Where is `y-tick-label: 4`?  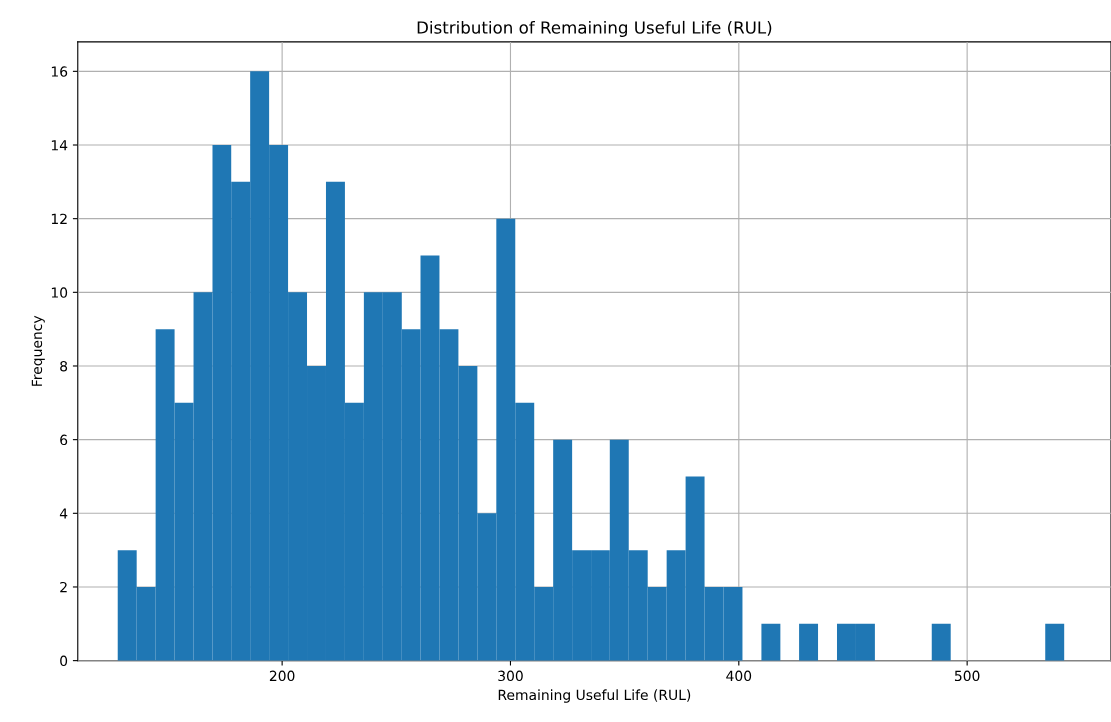 y-tick-label: 4 is located at coordinates (63, 513).